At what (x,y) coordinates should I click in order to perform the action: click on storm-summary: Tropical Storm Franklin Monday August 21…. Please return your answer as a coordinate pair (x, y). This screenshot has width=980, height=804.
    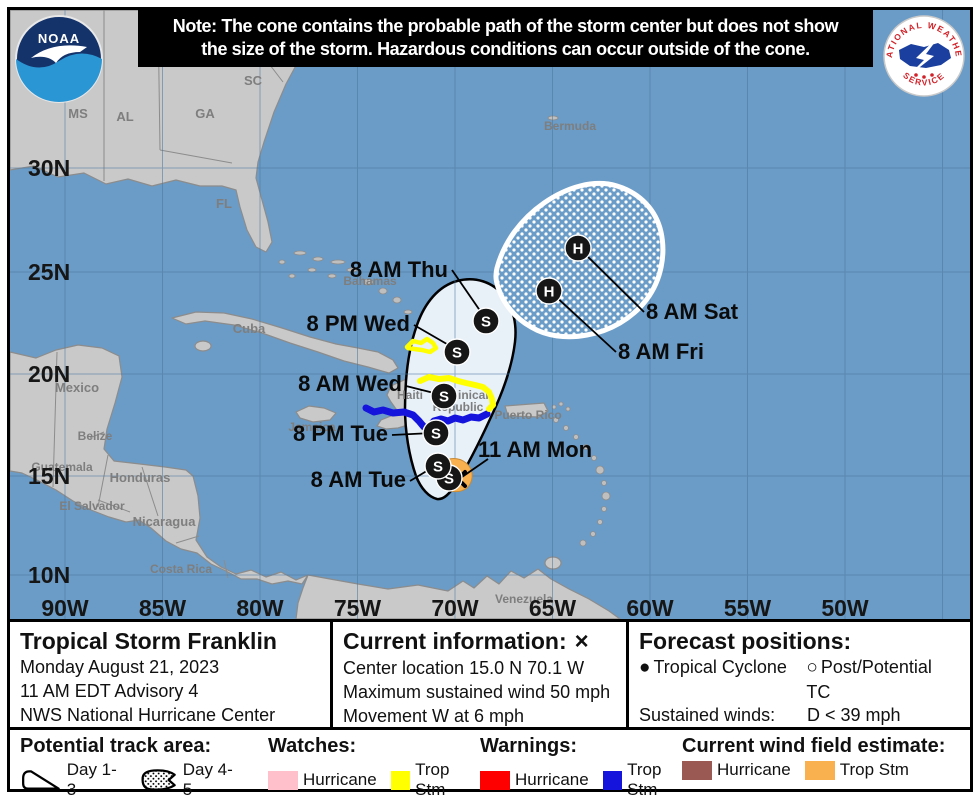
    Looking at the image, I should click on (170, 674).